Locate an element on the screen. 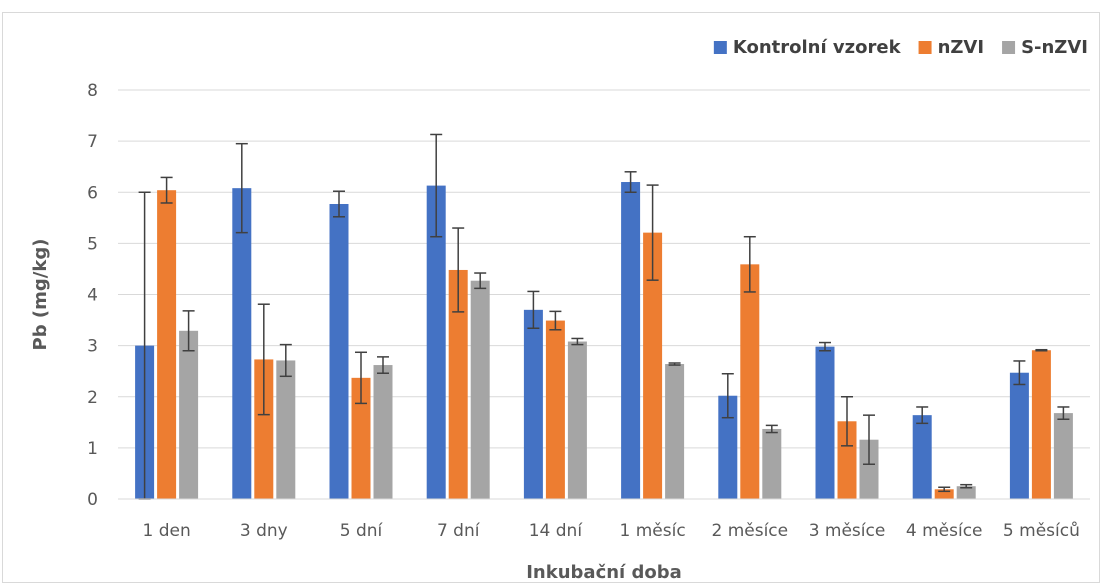 The width and height of the screenshot is (1105, 587). x-tick-label: 5 měsíců is located at coordinates (1041, 531).